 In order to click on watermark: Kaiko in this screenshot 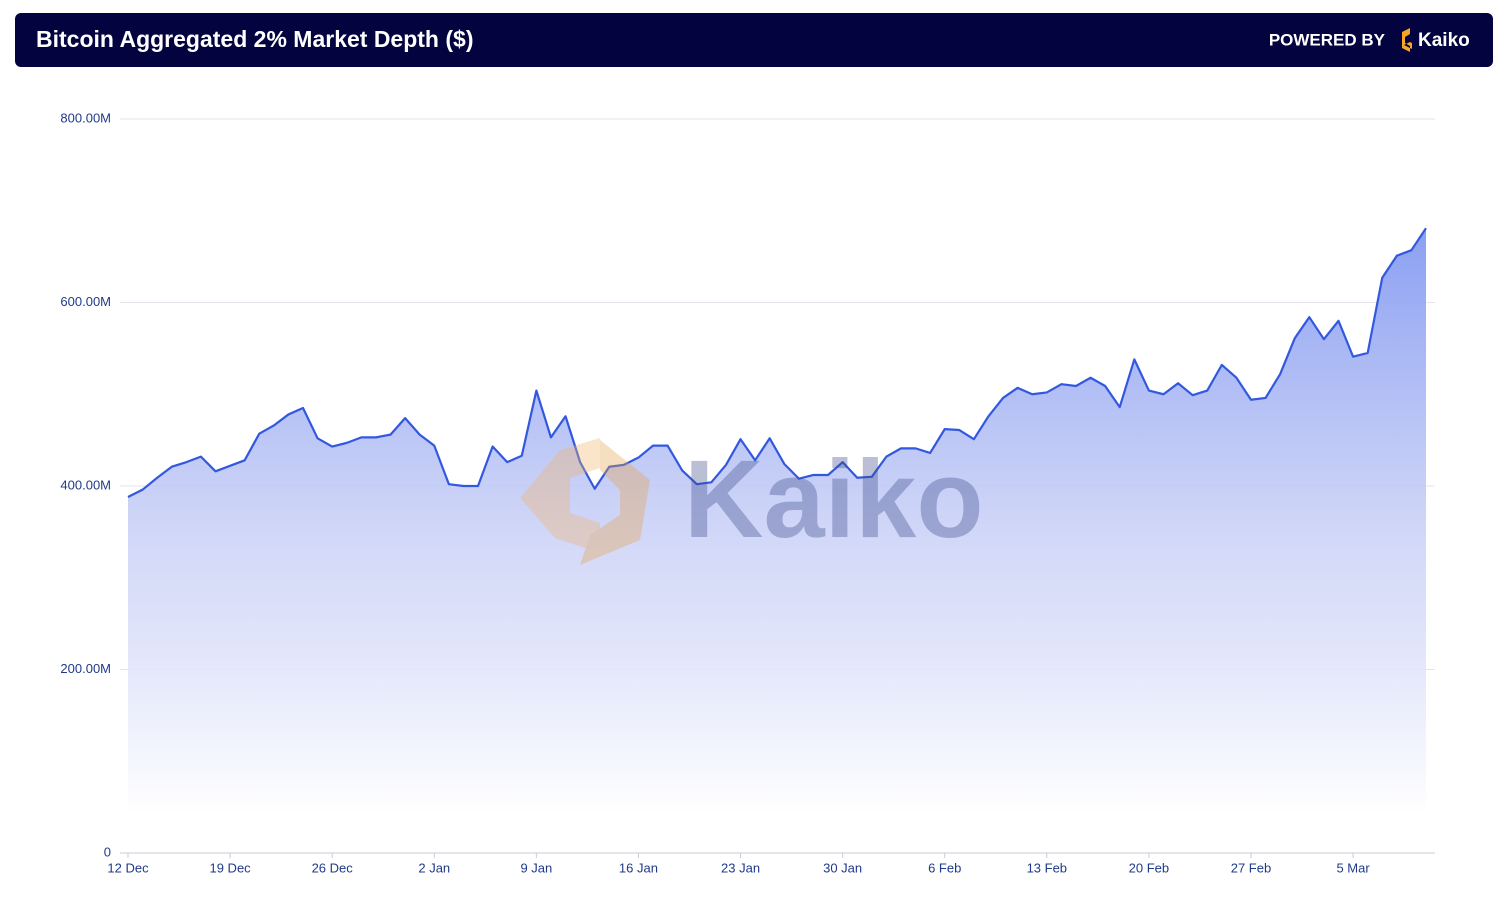, I will do `click(752, 501)`.